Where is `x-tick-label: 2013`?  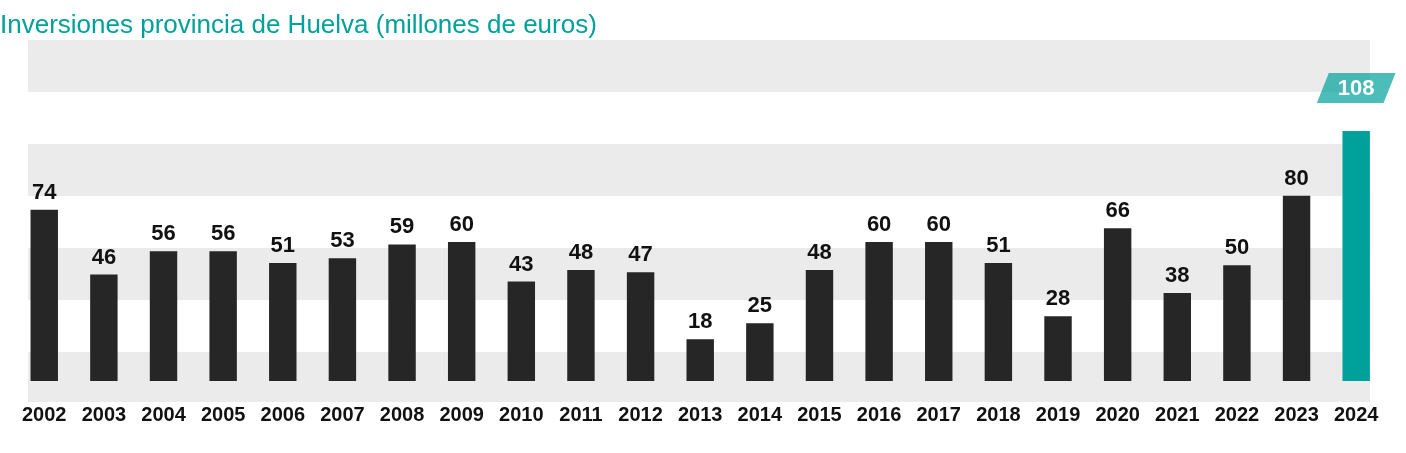
x-tick-label: 2013 is located at coordinates (700, 413).